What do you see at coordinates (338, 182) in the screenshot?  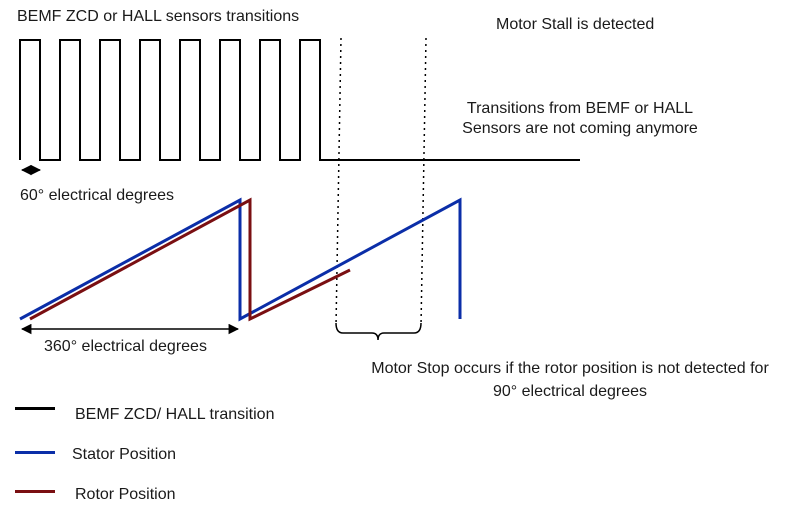 I see `stall-window-start-line` at bounding box center [338, 182].